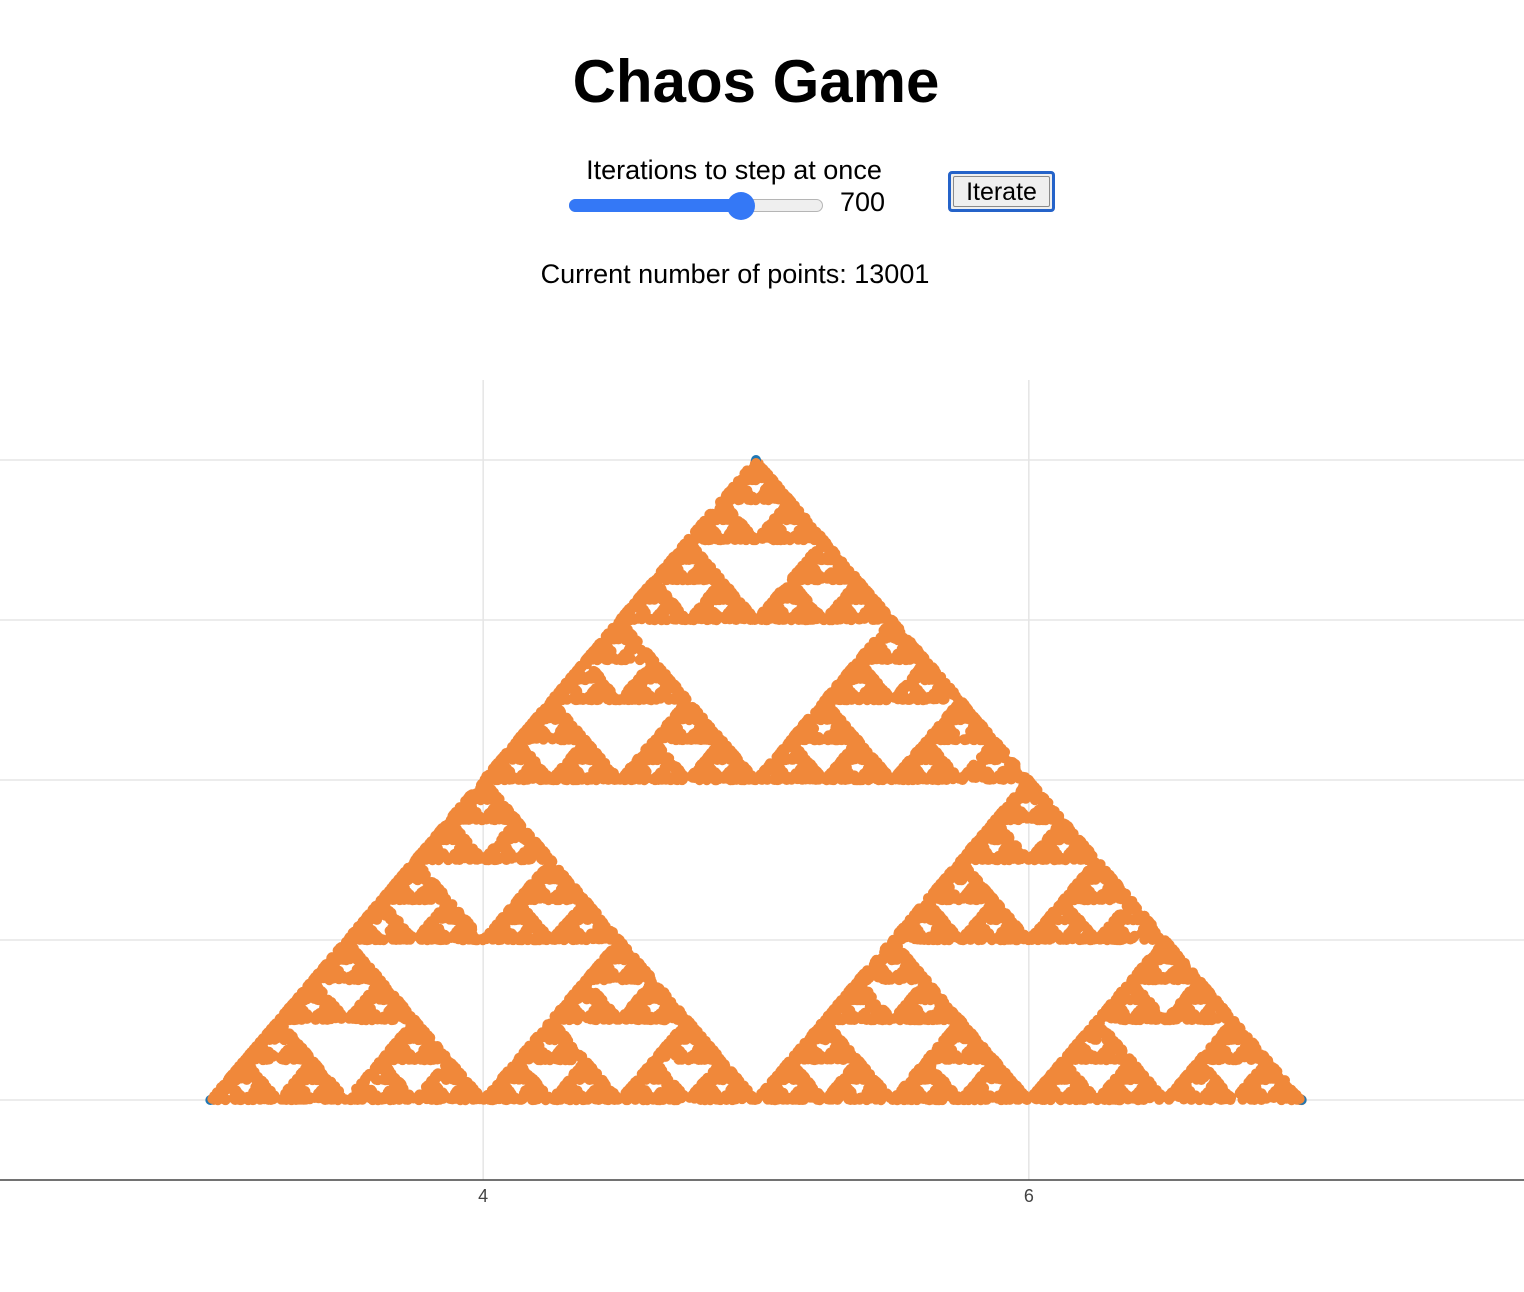  What do you see at coordinates (1029, 1196) in the screenshot?
I see `x-tick-label-1: 6` at bounding box center [1029, 1196].